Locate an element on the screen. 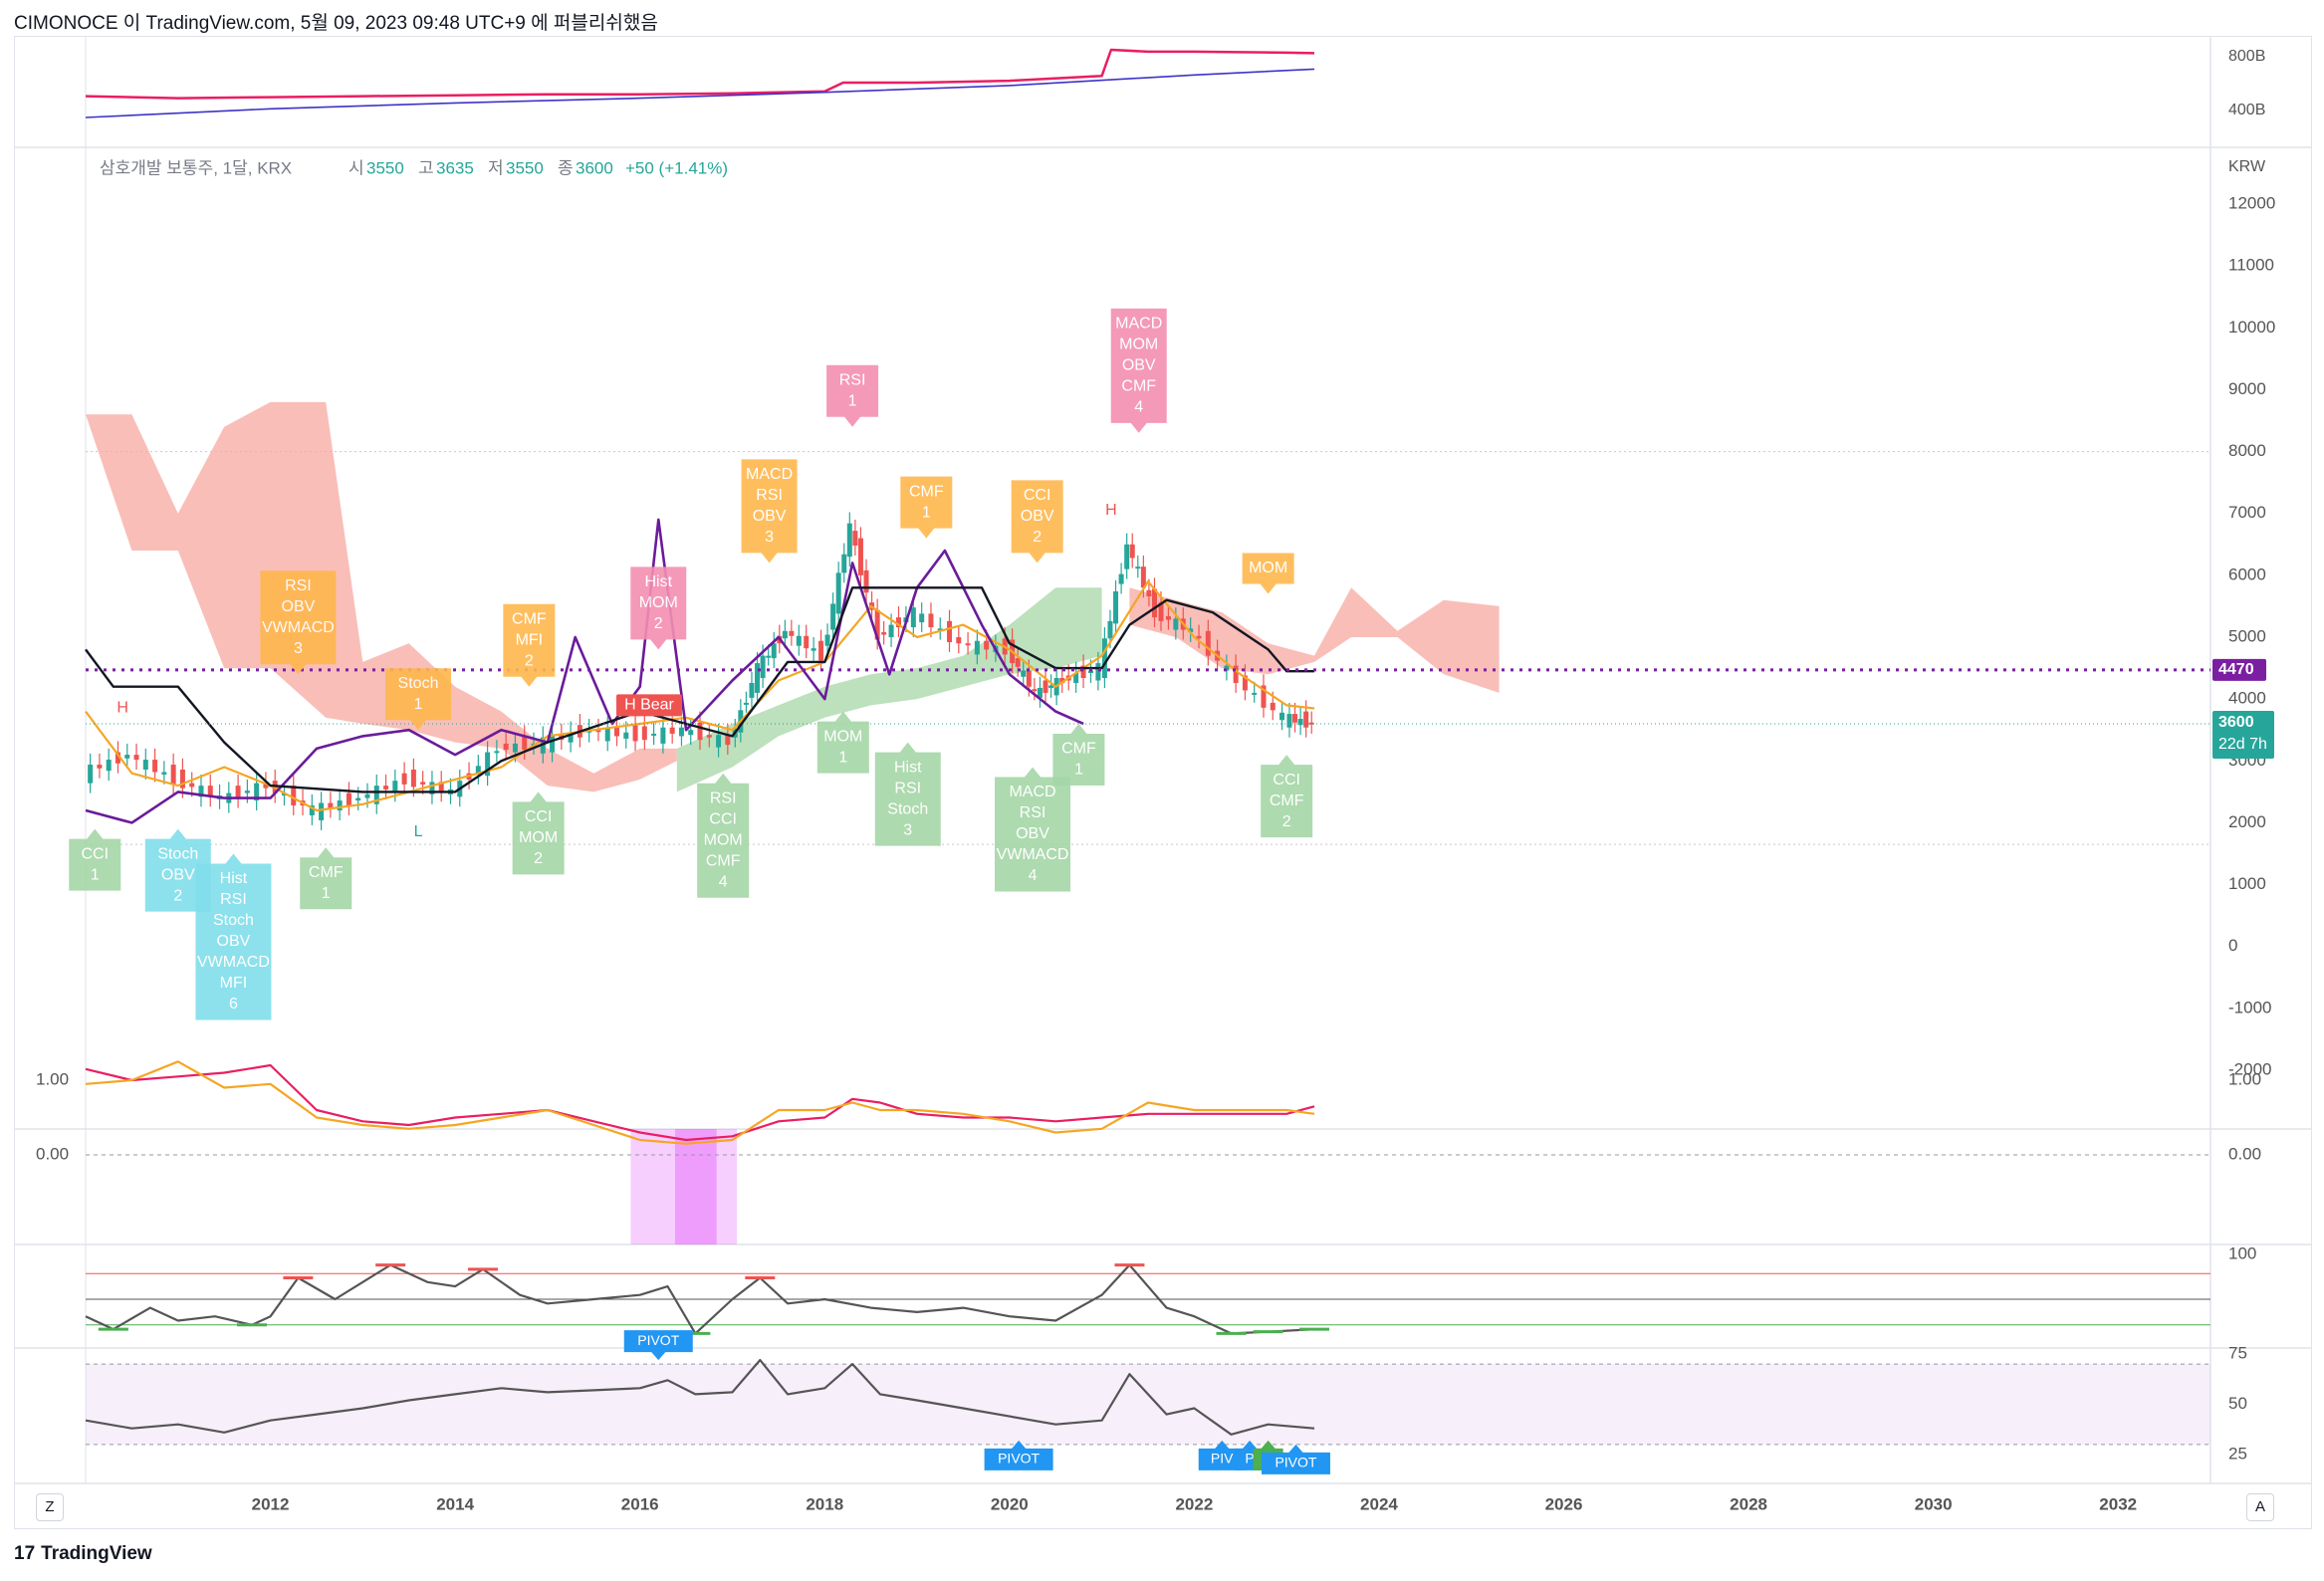  volume-tick-label: 800B is located at coordinates (2246, 56).